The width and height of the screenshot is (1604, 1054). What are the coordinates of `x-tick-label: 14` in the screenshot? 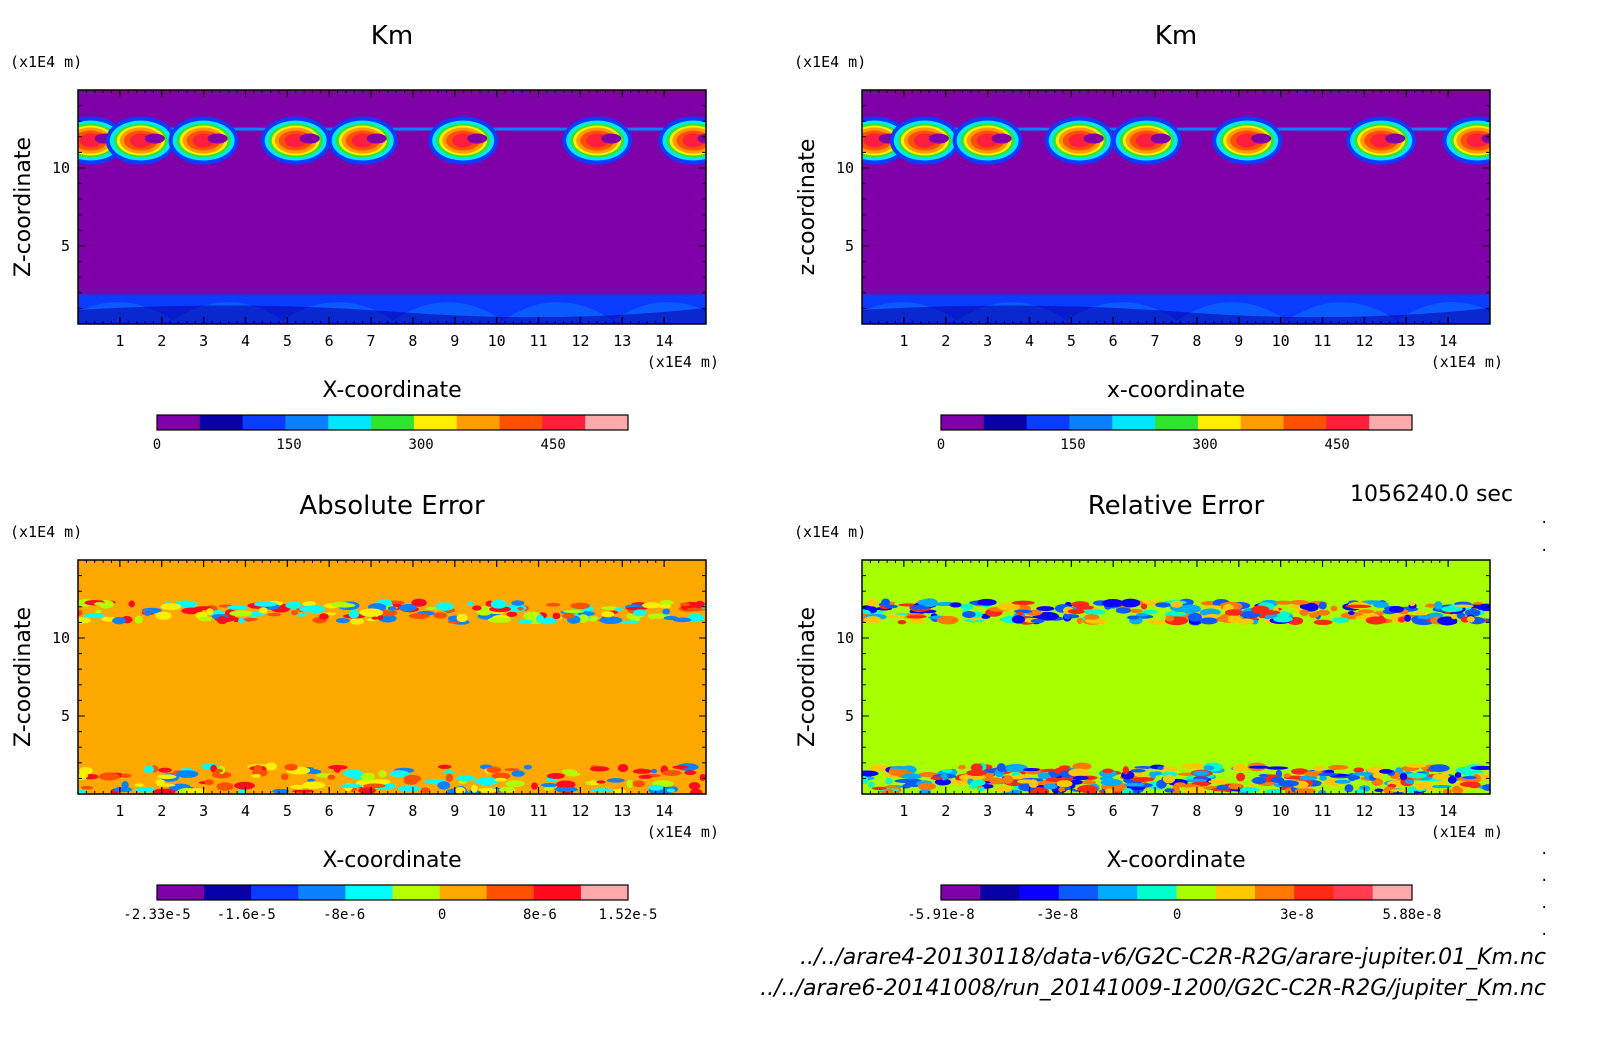 It's located at (1448, 341).